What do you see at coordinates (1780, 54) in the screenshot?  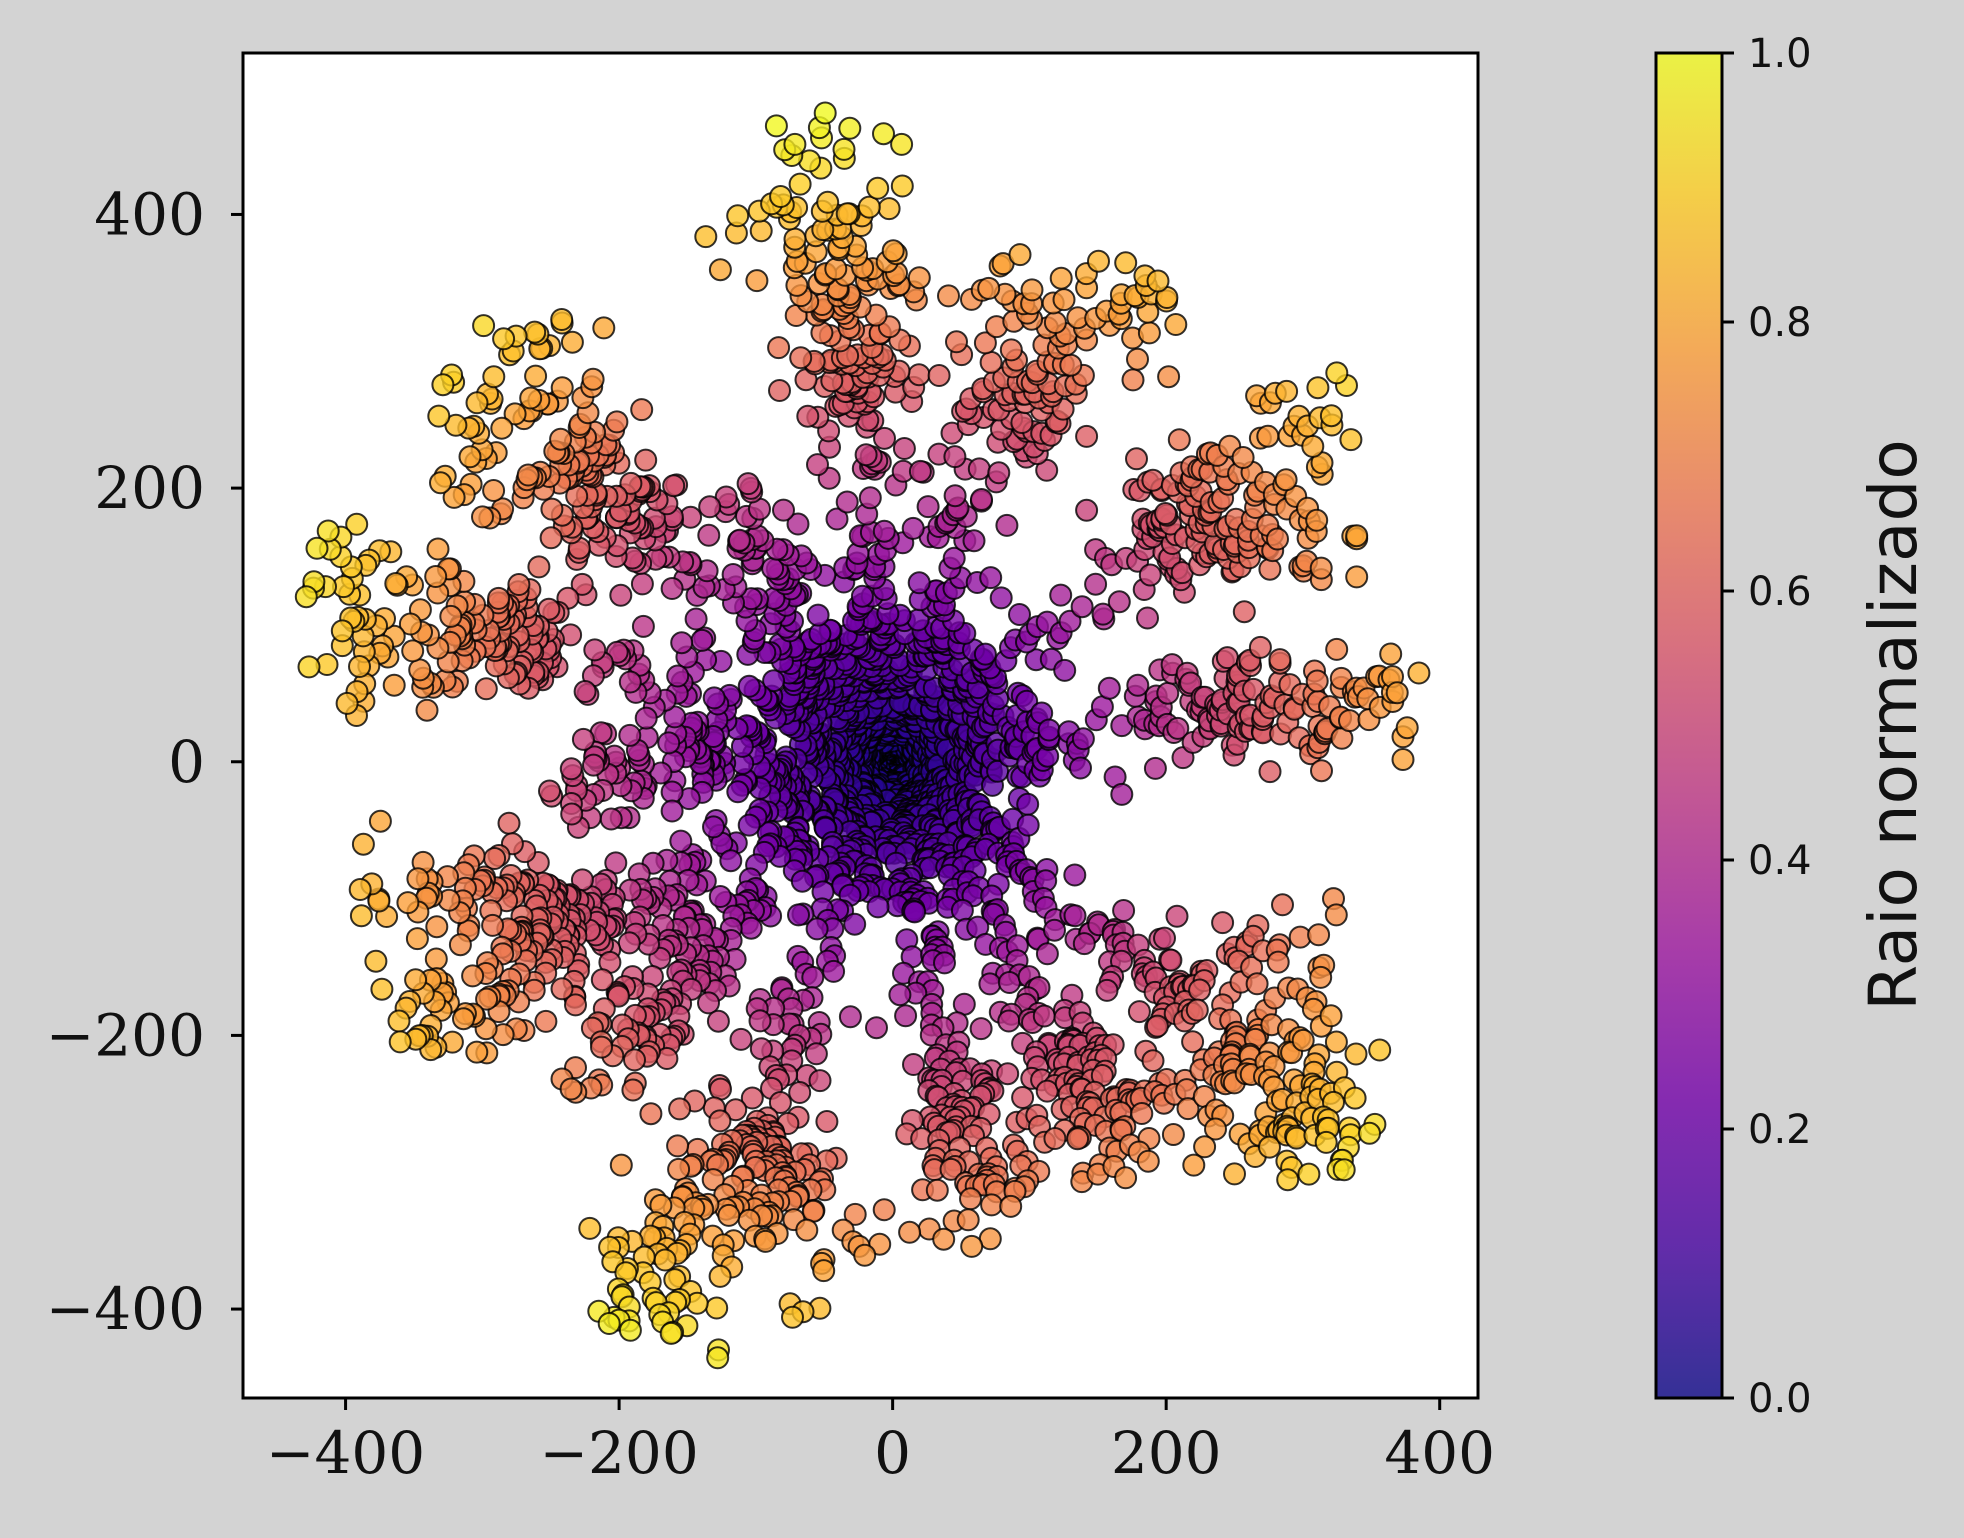 I see `colorbar-tick-label: 1.0` at bounding box center [1780, 54].